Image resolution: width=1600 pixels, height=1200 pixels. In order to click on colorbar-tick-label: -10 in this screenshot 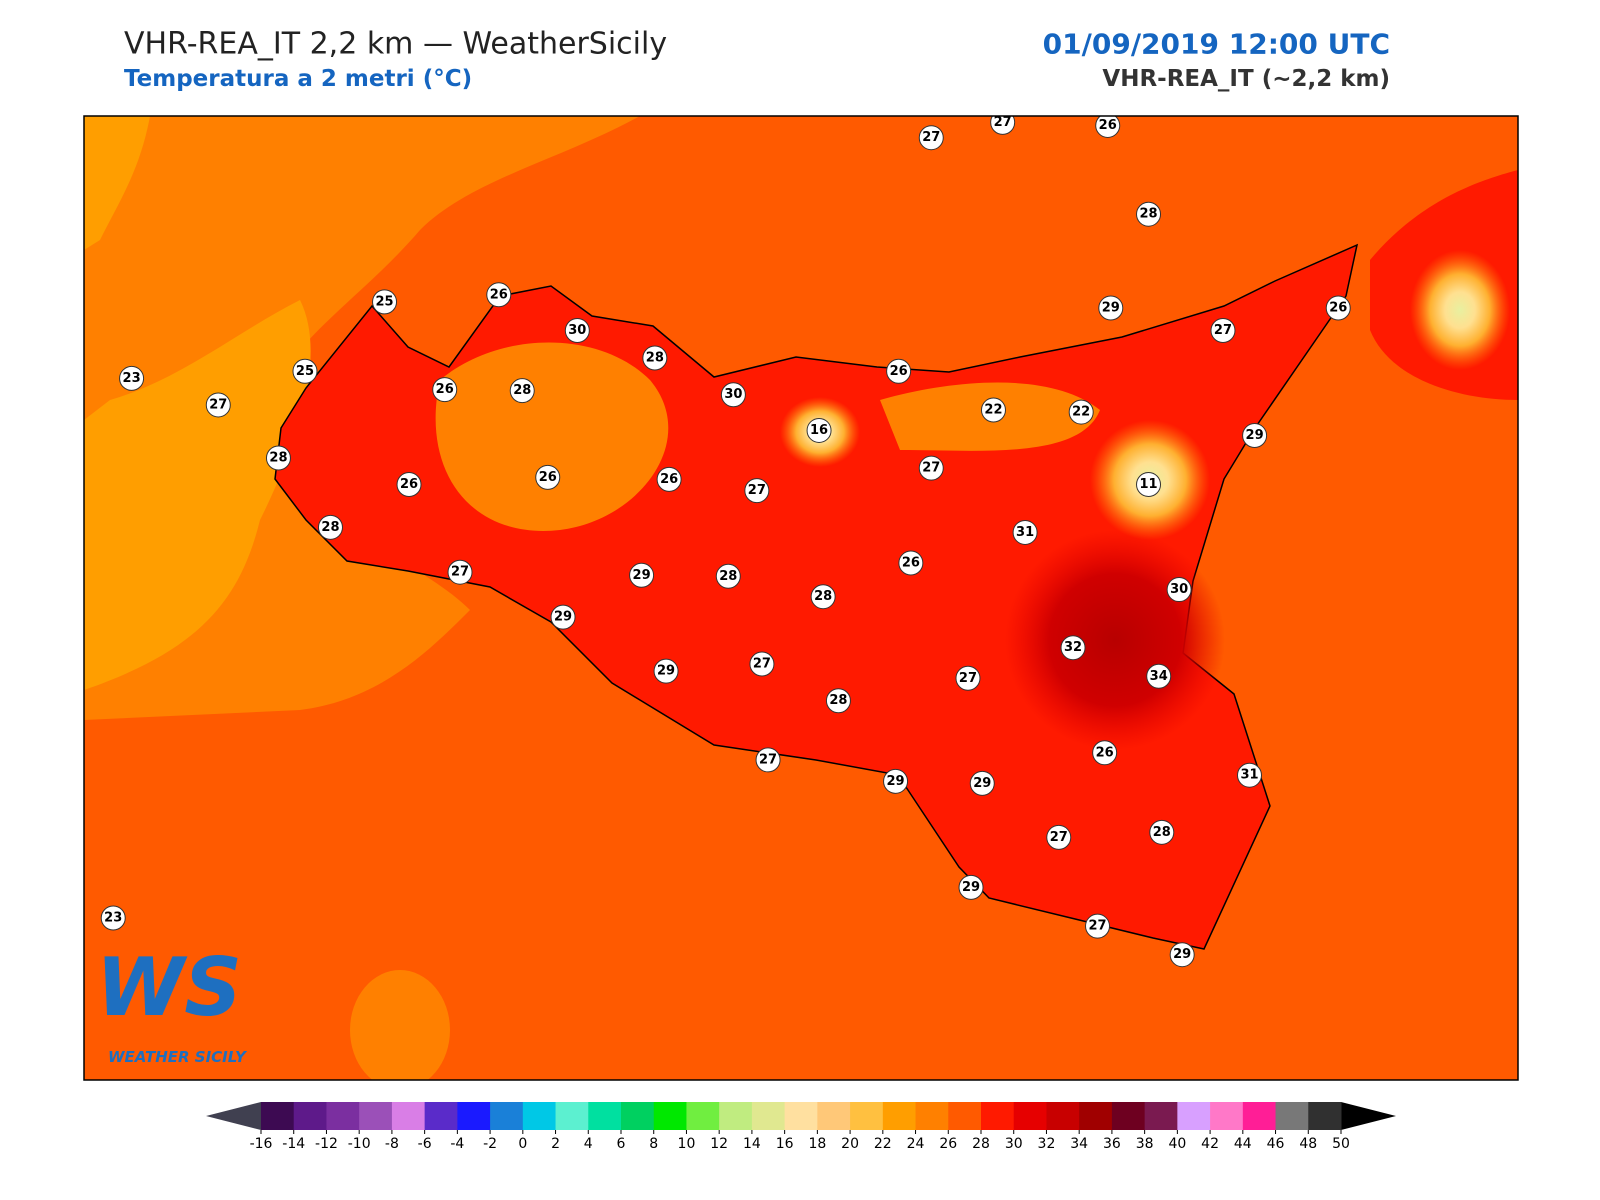, I will do `click(359, 1144)`.